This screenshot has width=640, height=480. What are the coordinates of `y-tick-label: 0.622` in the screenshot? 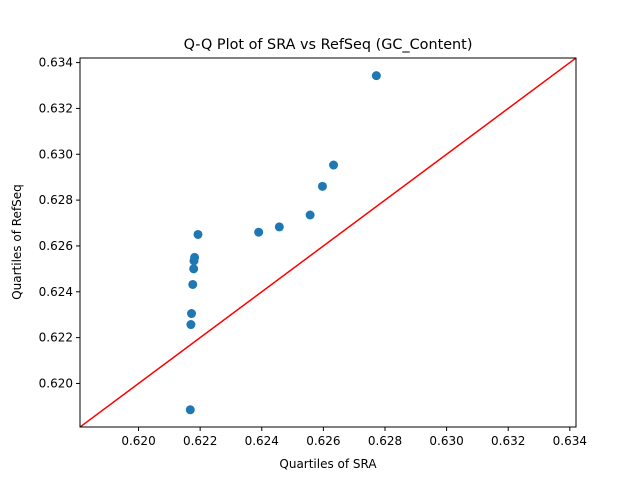 It's located at (56, 338).